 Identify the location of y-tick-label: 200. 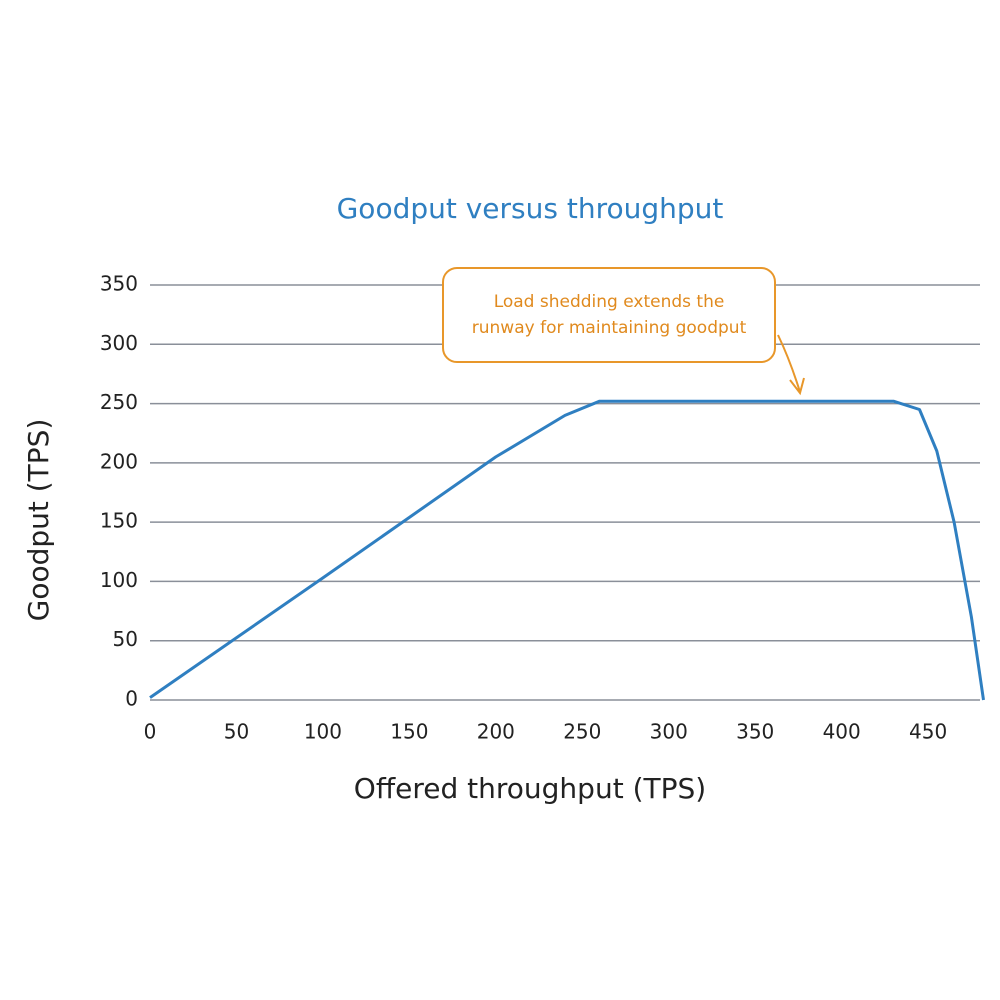
(119, 461).